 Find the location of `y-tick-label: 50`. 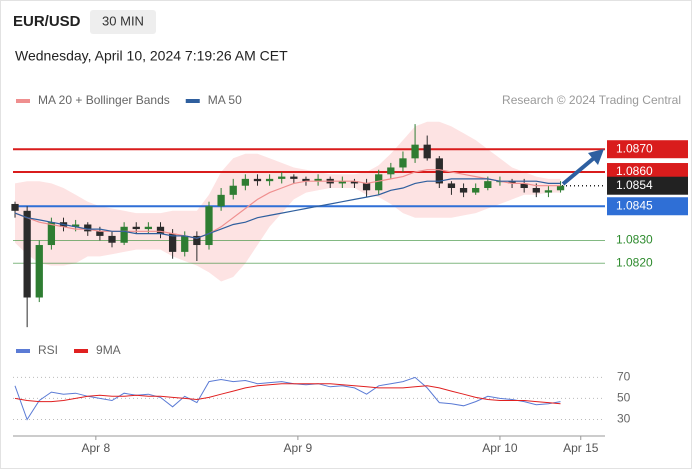

y-tick-label: 50 is located at coordinates (624, 398).